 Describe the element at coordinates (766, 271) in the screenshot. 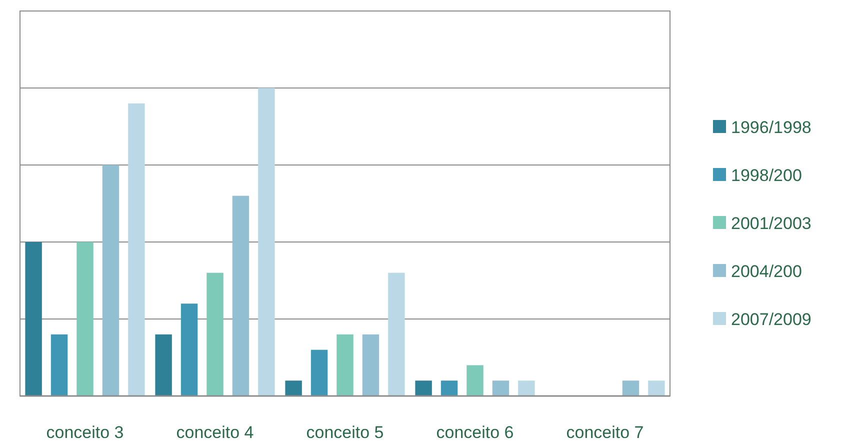

I see `legend-label: 2004/200` at that location.